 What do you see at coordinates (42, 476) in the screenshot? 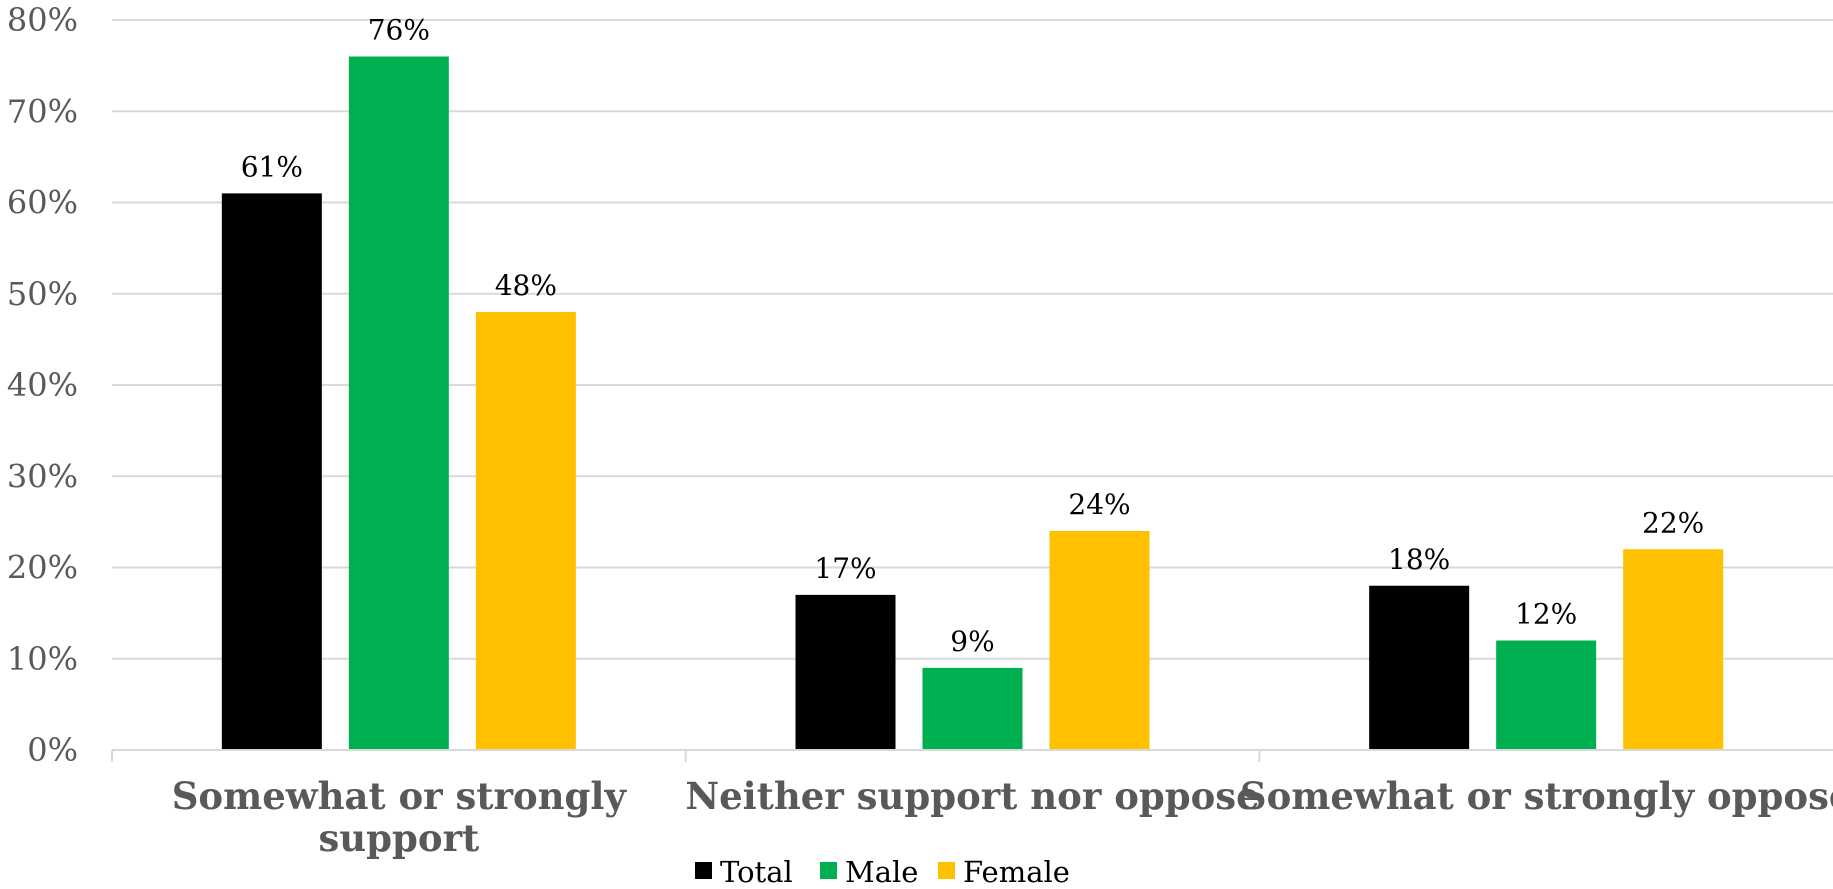
I see `y-tick-label: 30%` at bounding box center [42, 476].